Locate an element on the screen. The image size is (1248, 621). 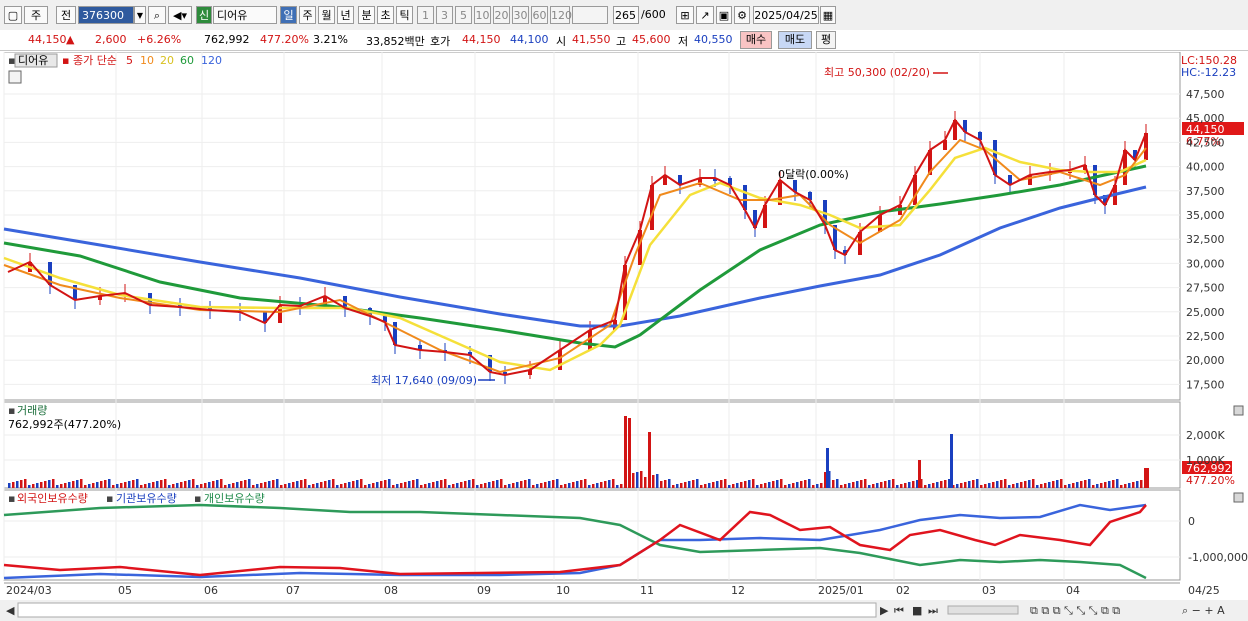
date-field: 2025/04/25 is located at coordinates (786, 15).